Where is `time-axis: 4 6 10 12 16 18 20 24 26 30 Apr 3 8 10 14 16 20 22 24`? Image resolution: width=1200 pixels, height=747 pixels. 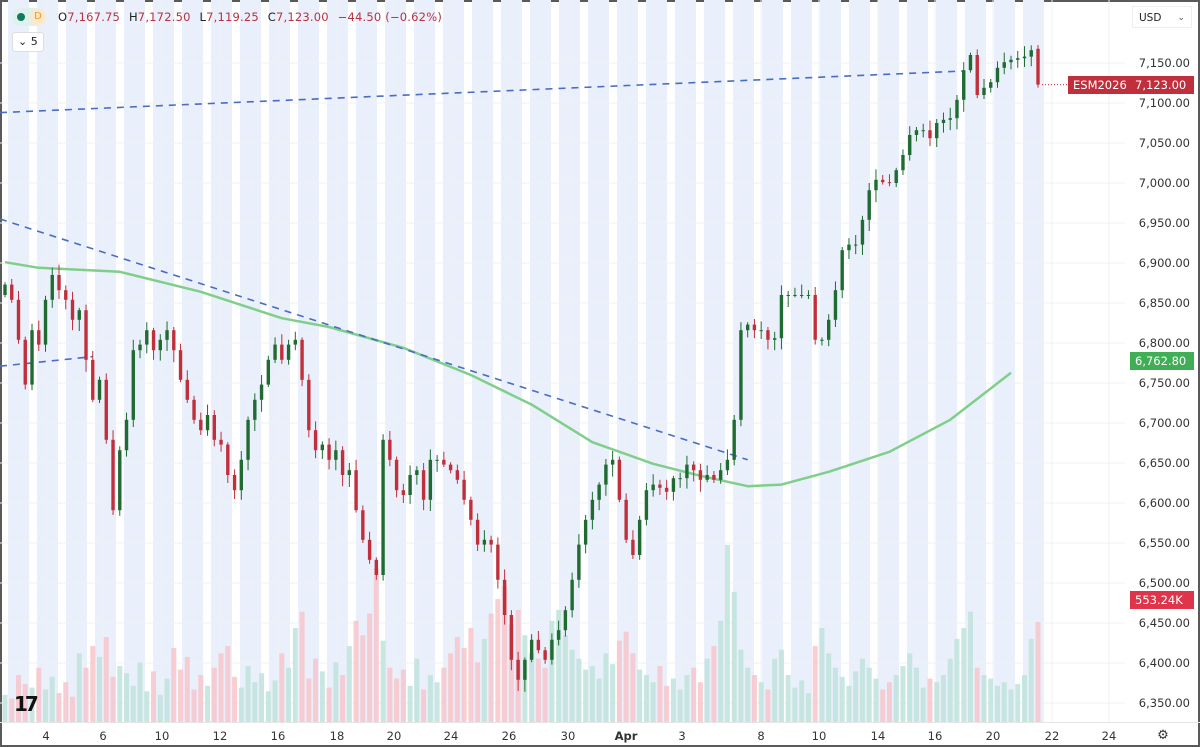
time-axis: 4 6 10 12 16 18 20 24 26 30 Apr 3 8 10 14 16 20 22 24 is located at coordinates (579, 736).